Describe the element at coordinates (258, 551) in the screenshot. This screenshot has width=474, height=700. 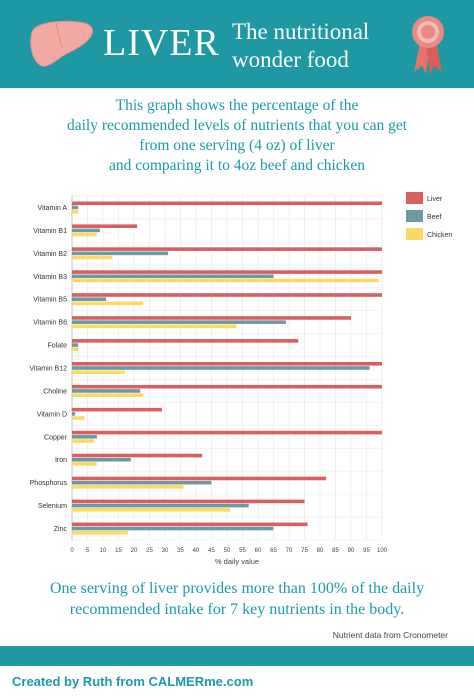
I see `x-tick-label: 60` at that location.